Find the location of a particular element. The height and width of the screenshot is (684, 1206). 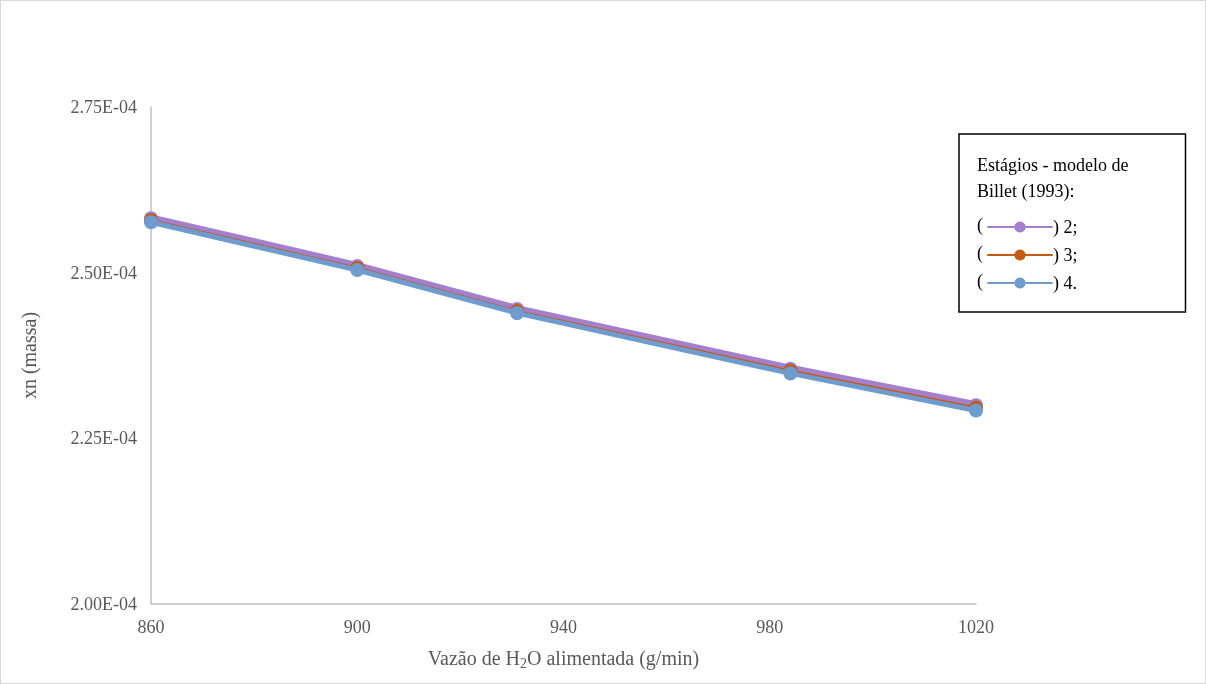

y-axis-title: xn (massa) is located at coordinates (29, 355).